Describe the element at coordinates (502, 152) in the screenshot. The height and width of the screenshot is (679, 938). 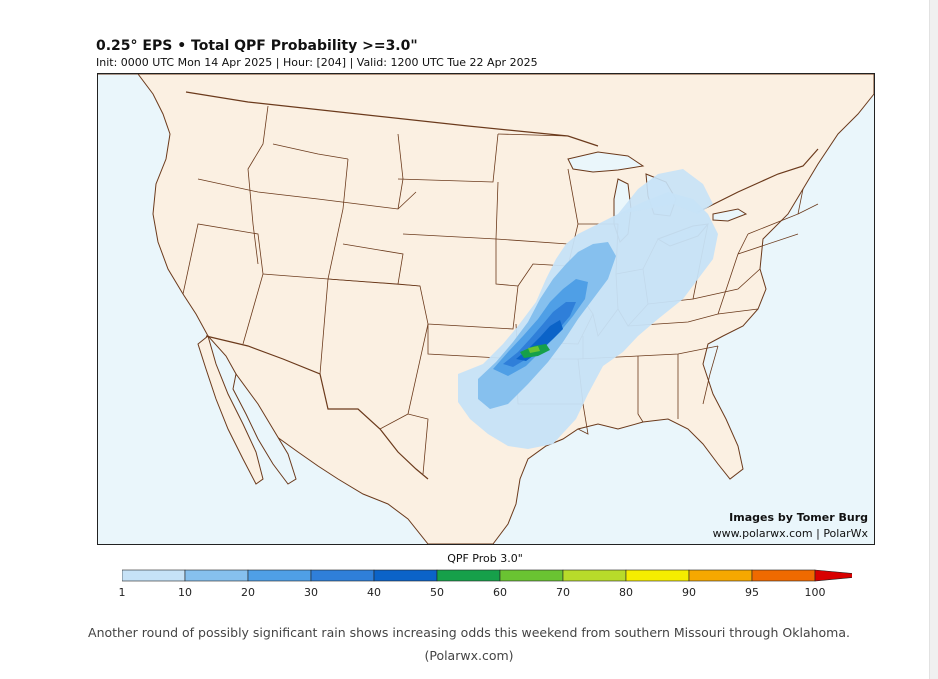
I see `canada-us-border` at that location.